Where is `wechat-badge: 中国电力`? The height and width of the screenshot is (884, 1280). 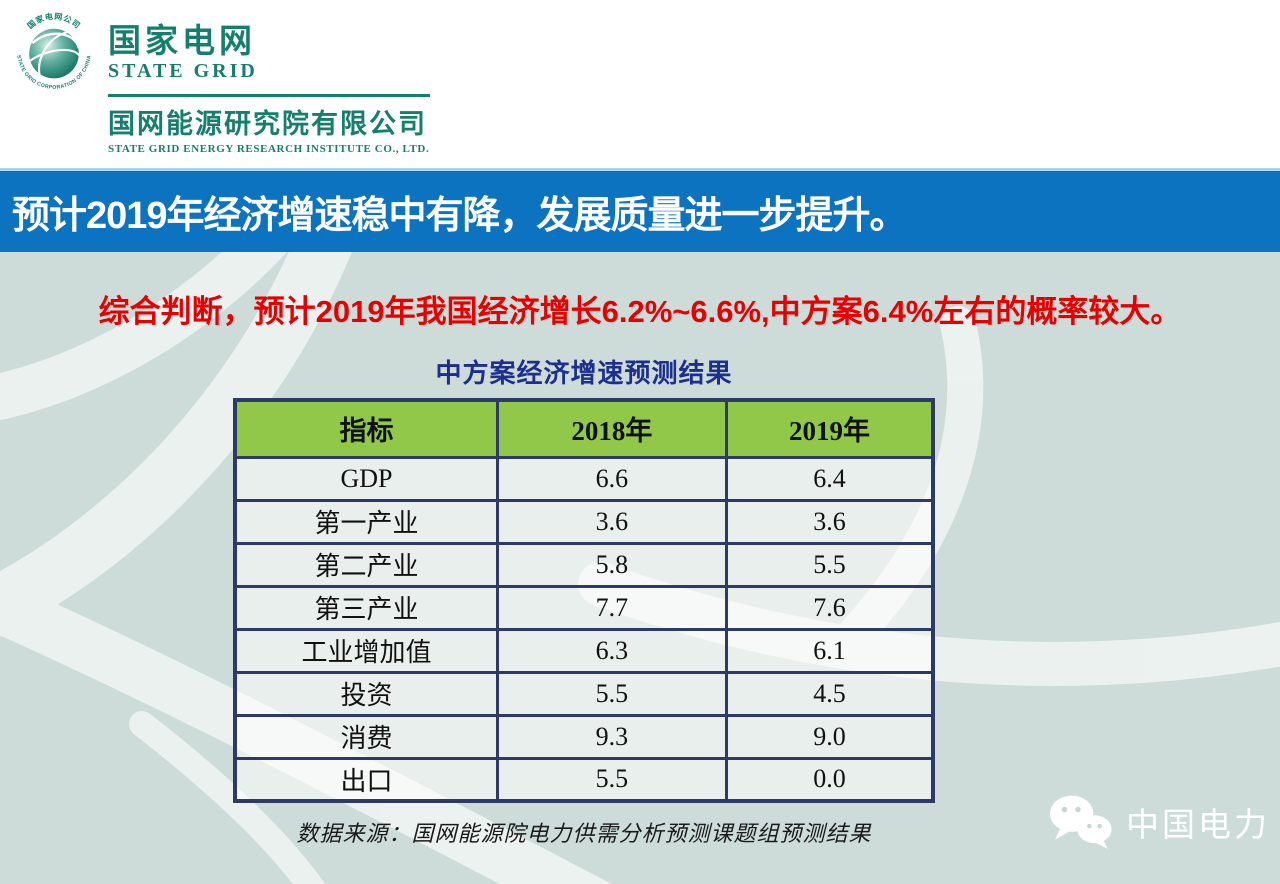
wechat-badge: 中国电力 is located at coordinates (1158, 822).